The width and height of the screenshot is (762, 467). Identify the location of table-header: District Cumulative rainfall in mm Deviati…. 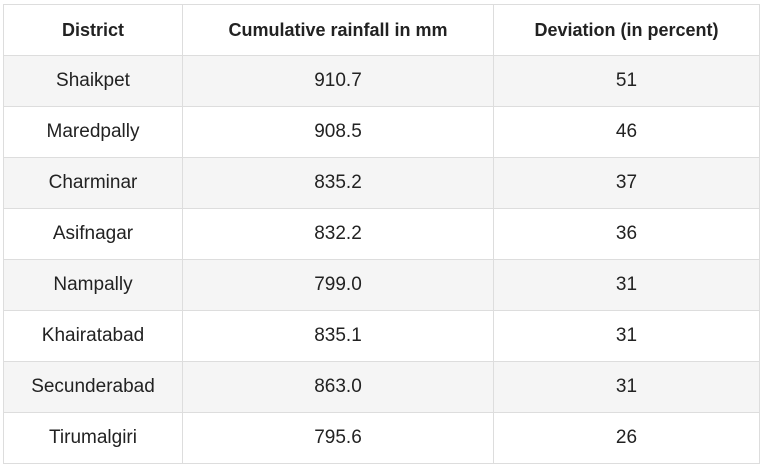
(381, 30).